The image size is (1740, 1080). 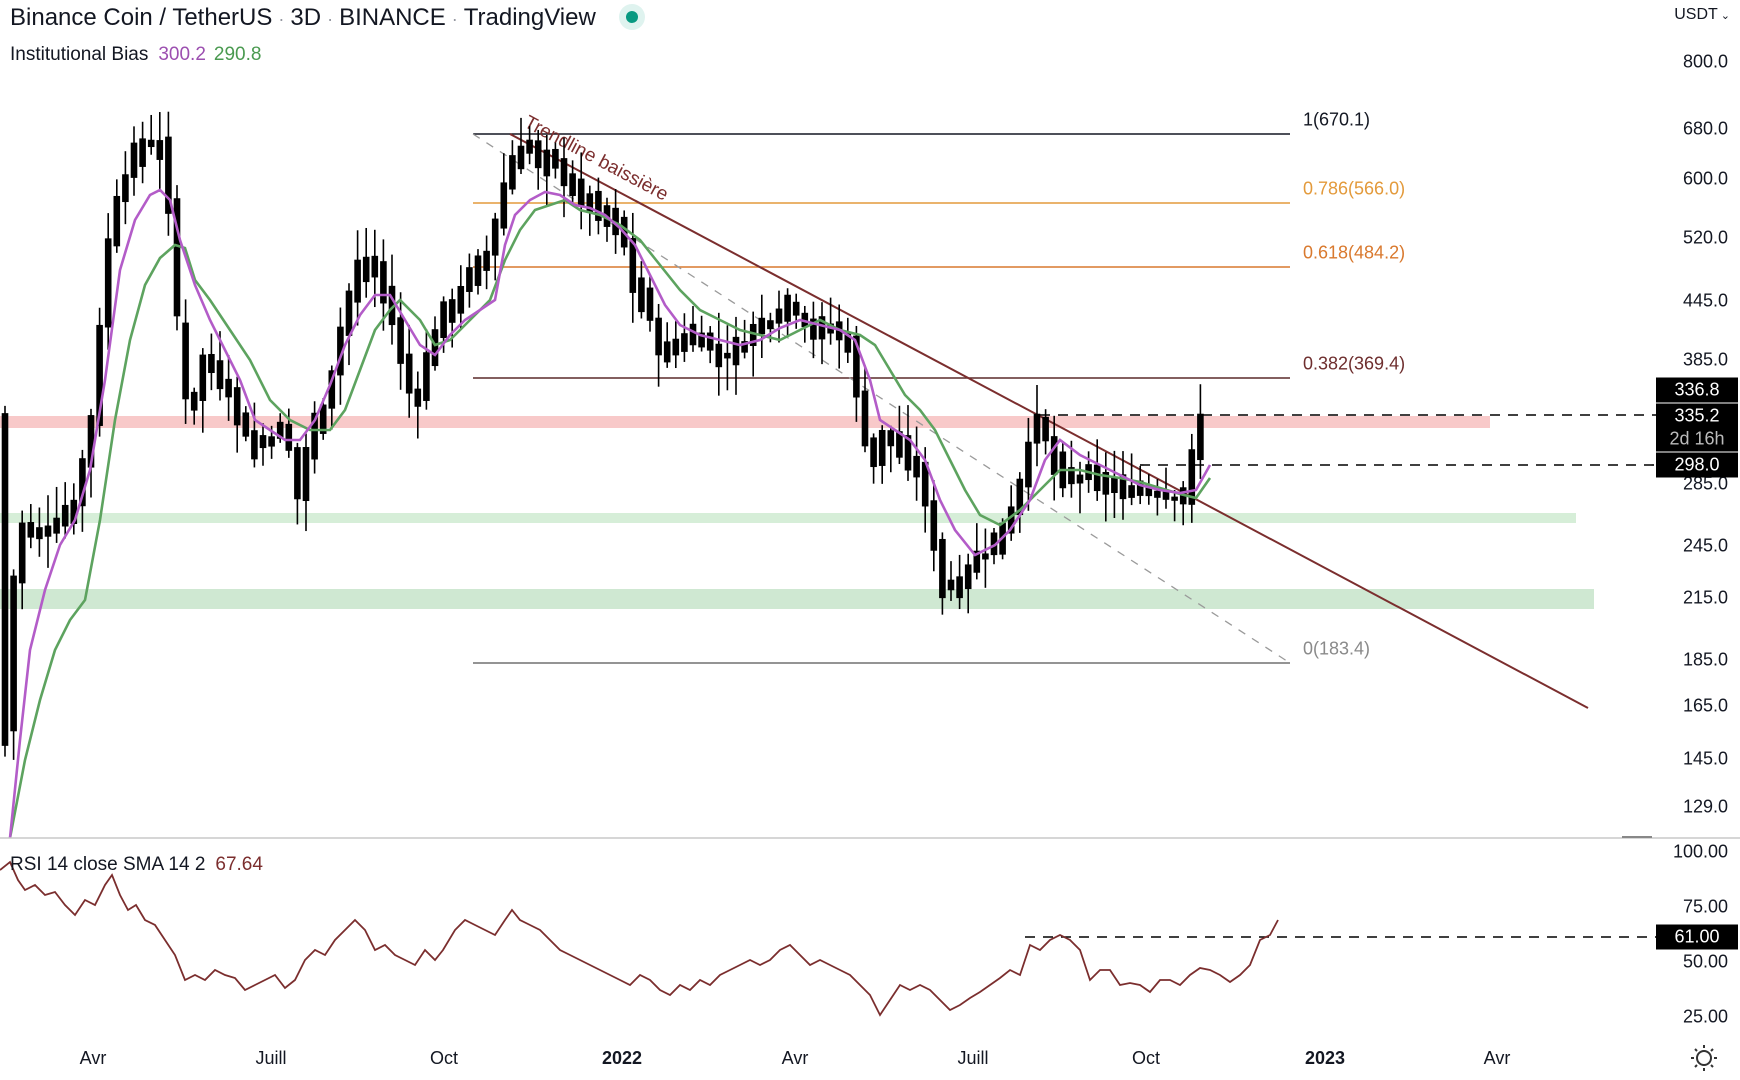 What do you see at coordinates (1705, 300) in the screenshot?
I see `price-tick-label: 445.0` at bounding box center [1705, 300].